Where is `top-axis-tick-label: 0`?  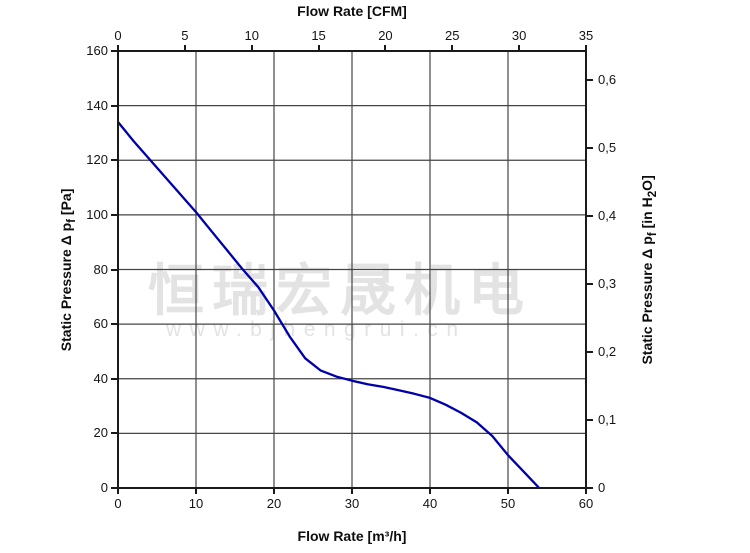 top-axis-tick-label: 0 is located at coordinates (118, 35).